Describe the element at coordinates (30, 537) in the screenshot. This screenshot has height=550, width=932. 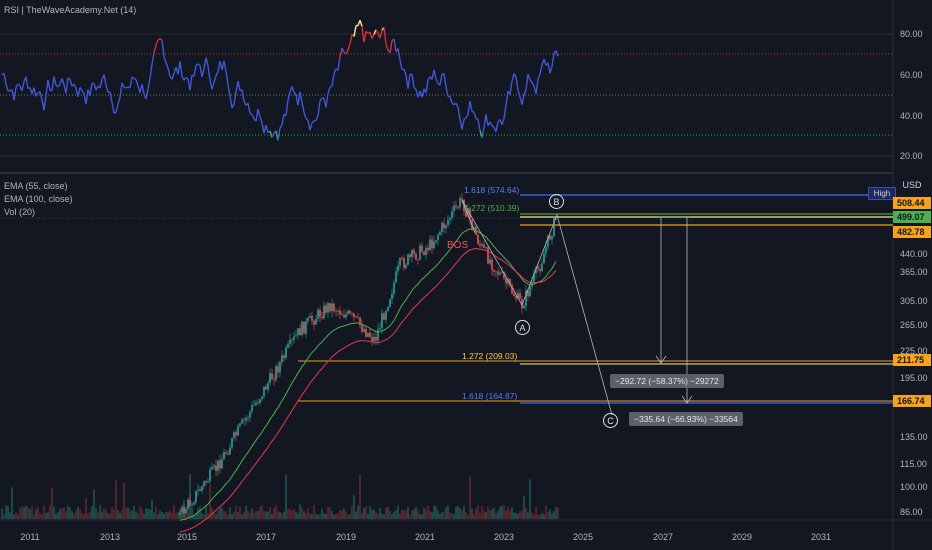
I see `time-tick: 2011` at that location.